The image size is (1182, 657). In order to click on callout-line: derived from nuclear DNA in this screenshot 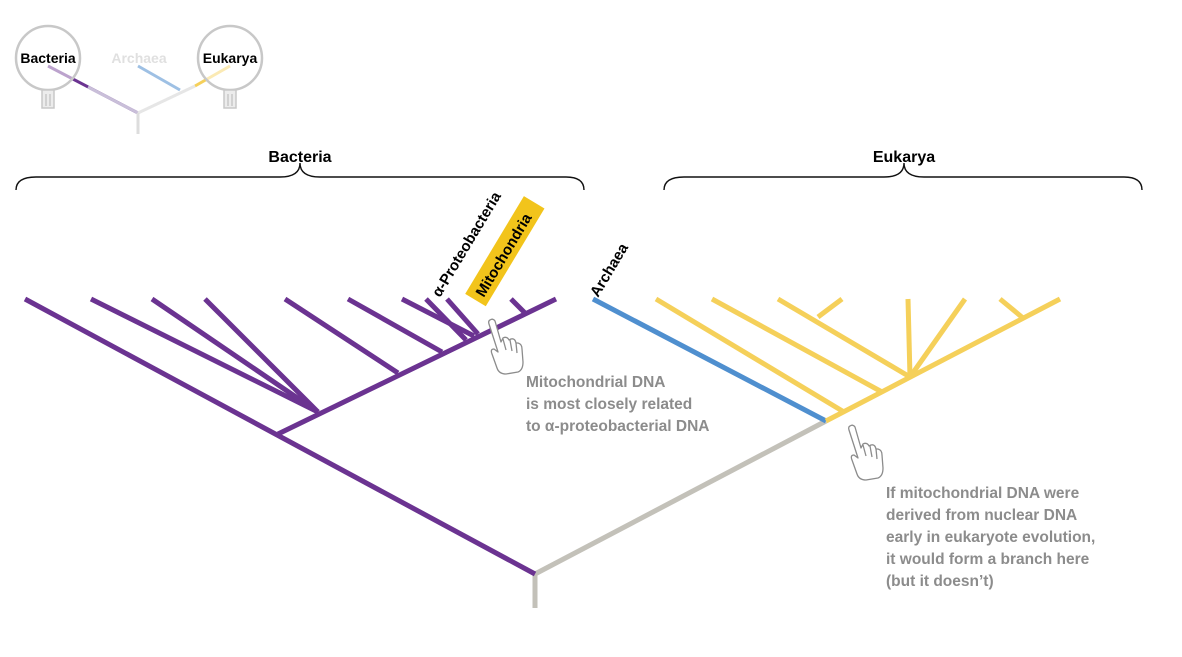, I will do `click(981, 515)`.